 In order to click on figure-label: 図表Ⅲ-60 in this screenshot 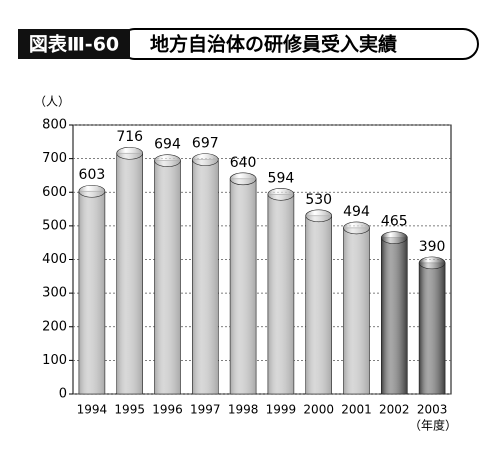, I will do `click(74, 44)`.